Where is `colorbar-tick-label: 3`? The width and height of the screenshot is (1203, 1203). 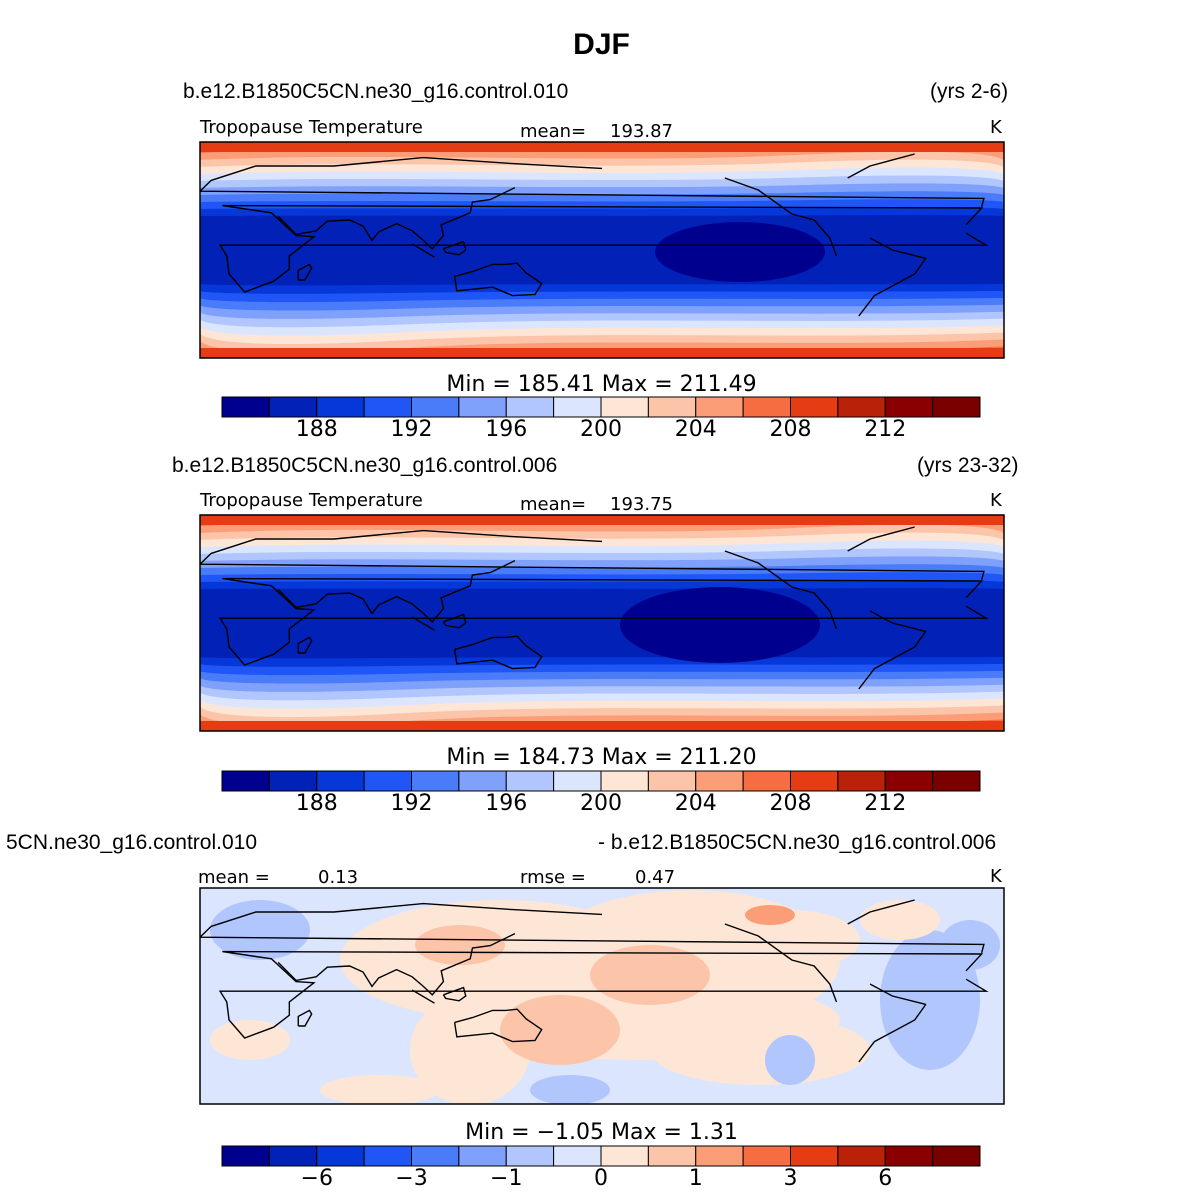
colorbar-tick-label: 3 is located at coordinates (790, 1178).